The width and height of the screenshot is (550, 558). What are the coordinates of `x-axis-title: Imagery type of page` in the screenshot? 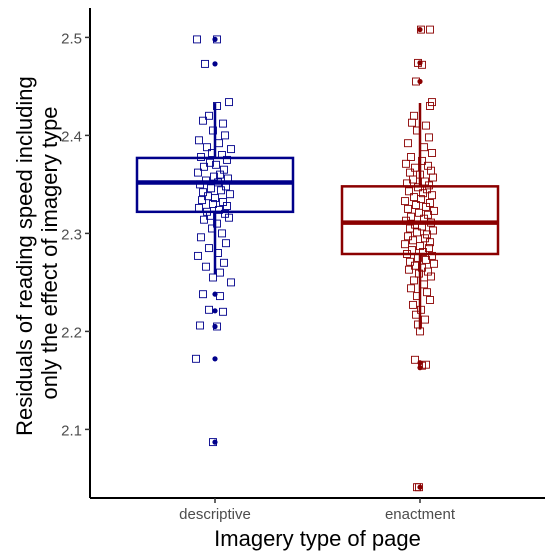 It's located at (317, 538).